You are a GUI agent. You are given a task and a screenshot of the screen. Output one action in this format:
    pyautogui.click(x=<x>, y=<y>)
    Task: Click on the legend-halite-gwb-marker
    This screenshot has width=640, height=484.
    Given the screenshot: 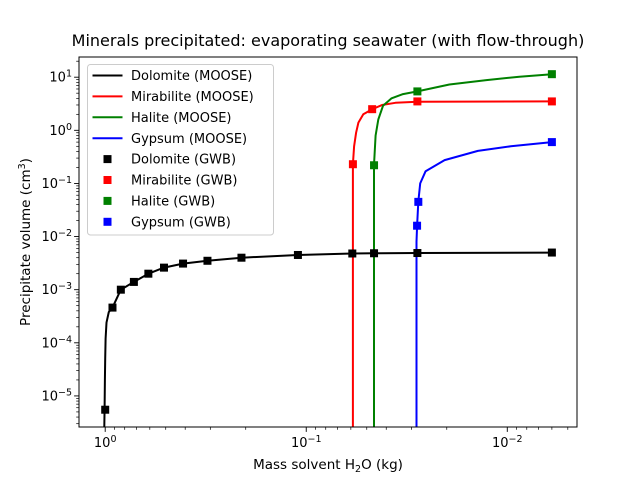 What is the action you would take?
    pyautogui.click(x=107, y=200)
    